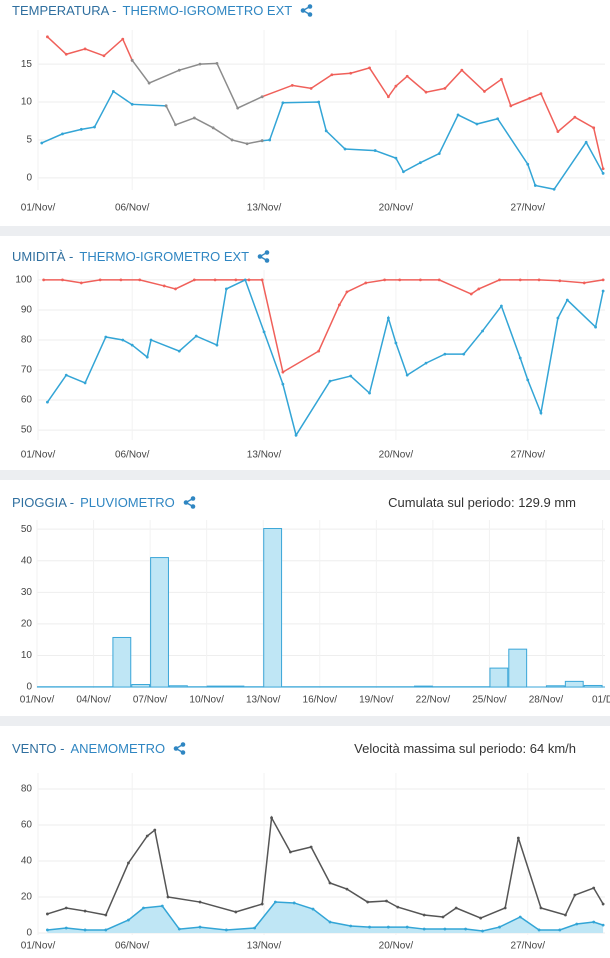  Describe the element at coordinates (93, 700) in the screenshot. I see `x-tick-label: 04/Nov/` at that location.